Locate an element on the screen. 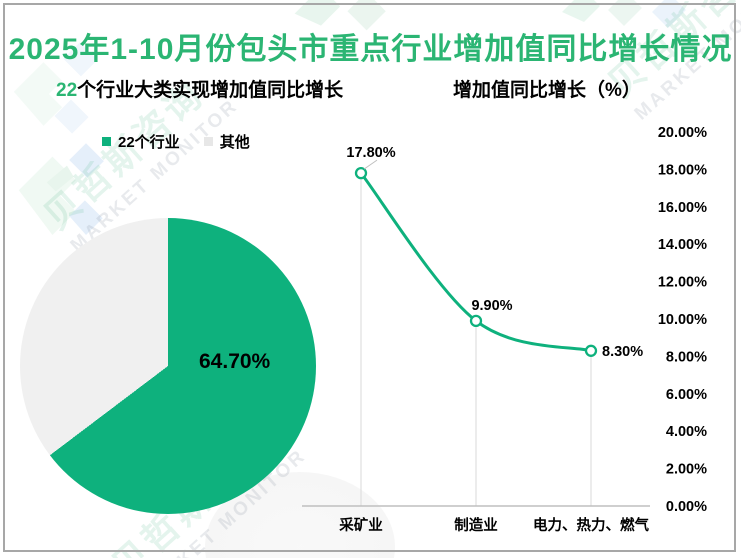  data-label: 9.90% is located at coordinates (491, 306).